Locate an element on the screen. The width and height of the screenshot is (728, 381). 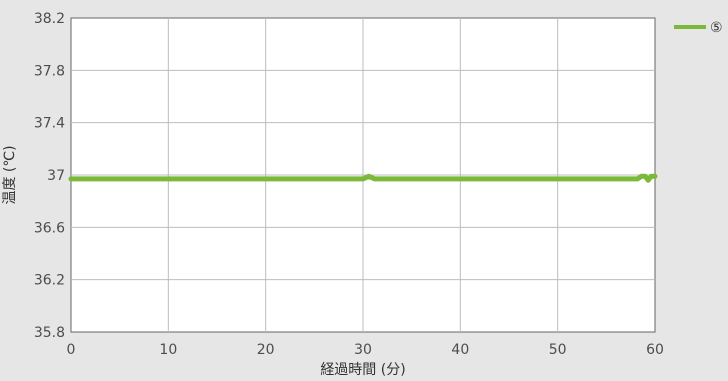
x-tick-label: 30 is located at coordinates (363, 350).